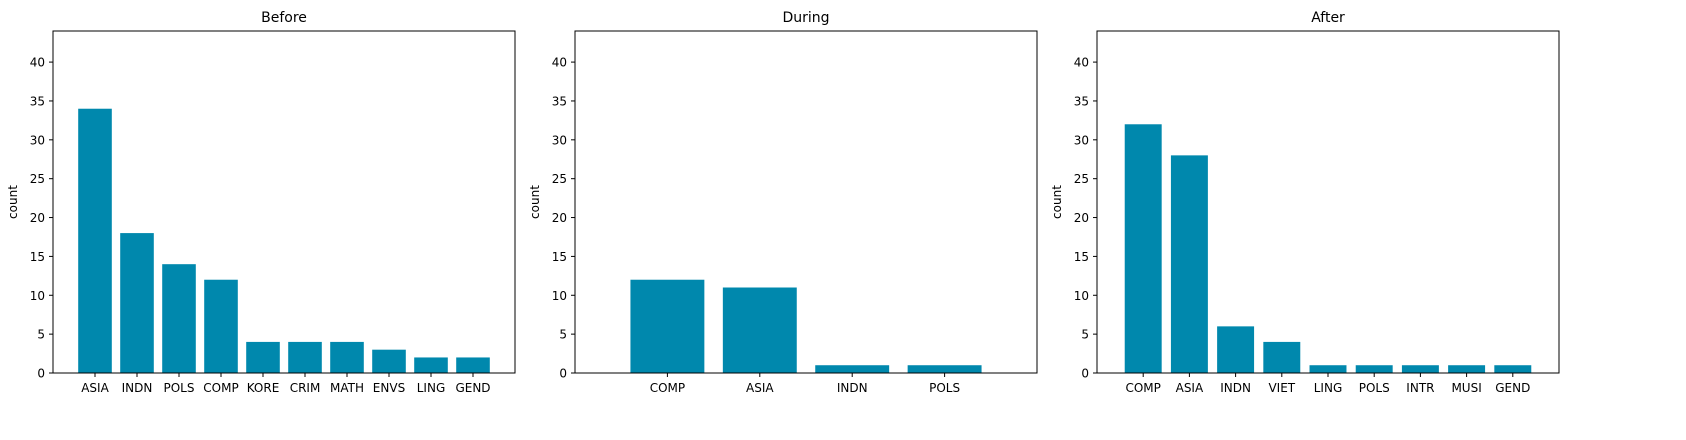 This screenshot has width=1686, height=440. I want to click on x-tick-label: MUSI, so click(1466, 388).